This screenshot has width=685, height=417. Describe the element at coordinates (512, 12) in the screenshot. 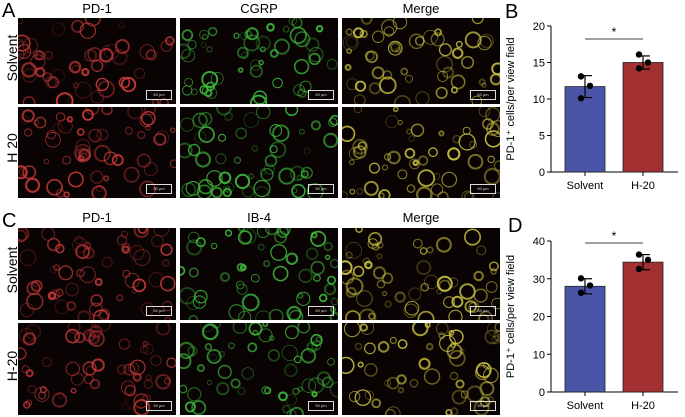

I see `panel-label-b: B` at that location.